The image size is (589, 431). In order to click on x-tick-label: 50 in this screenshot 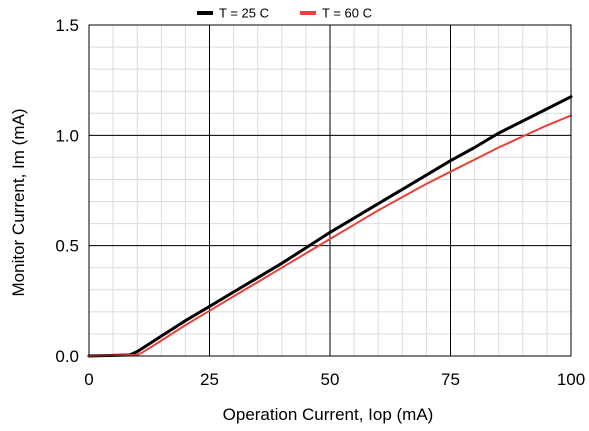, I will do `click(330, 379)`.